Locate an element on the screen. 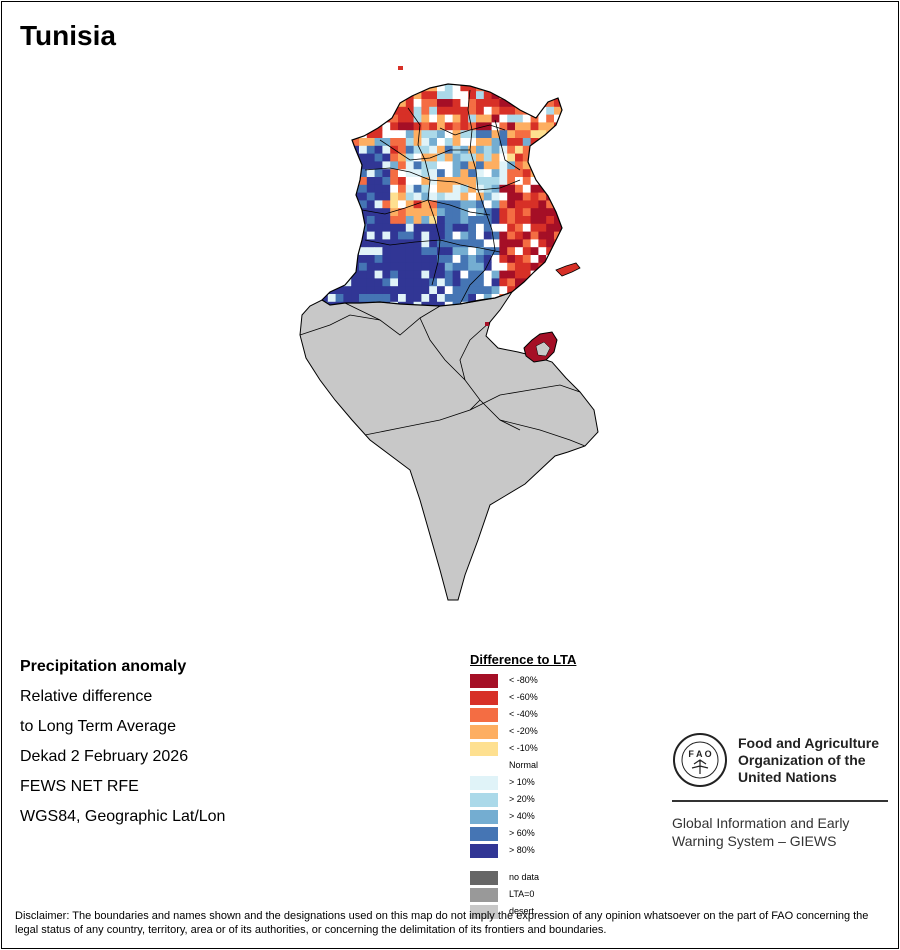  legend-swatch is located at coordinates (484, 732).